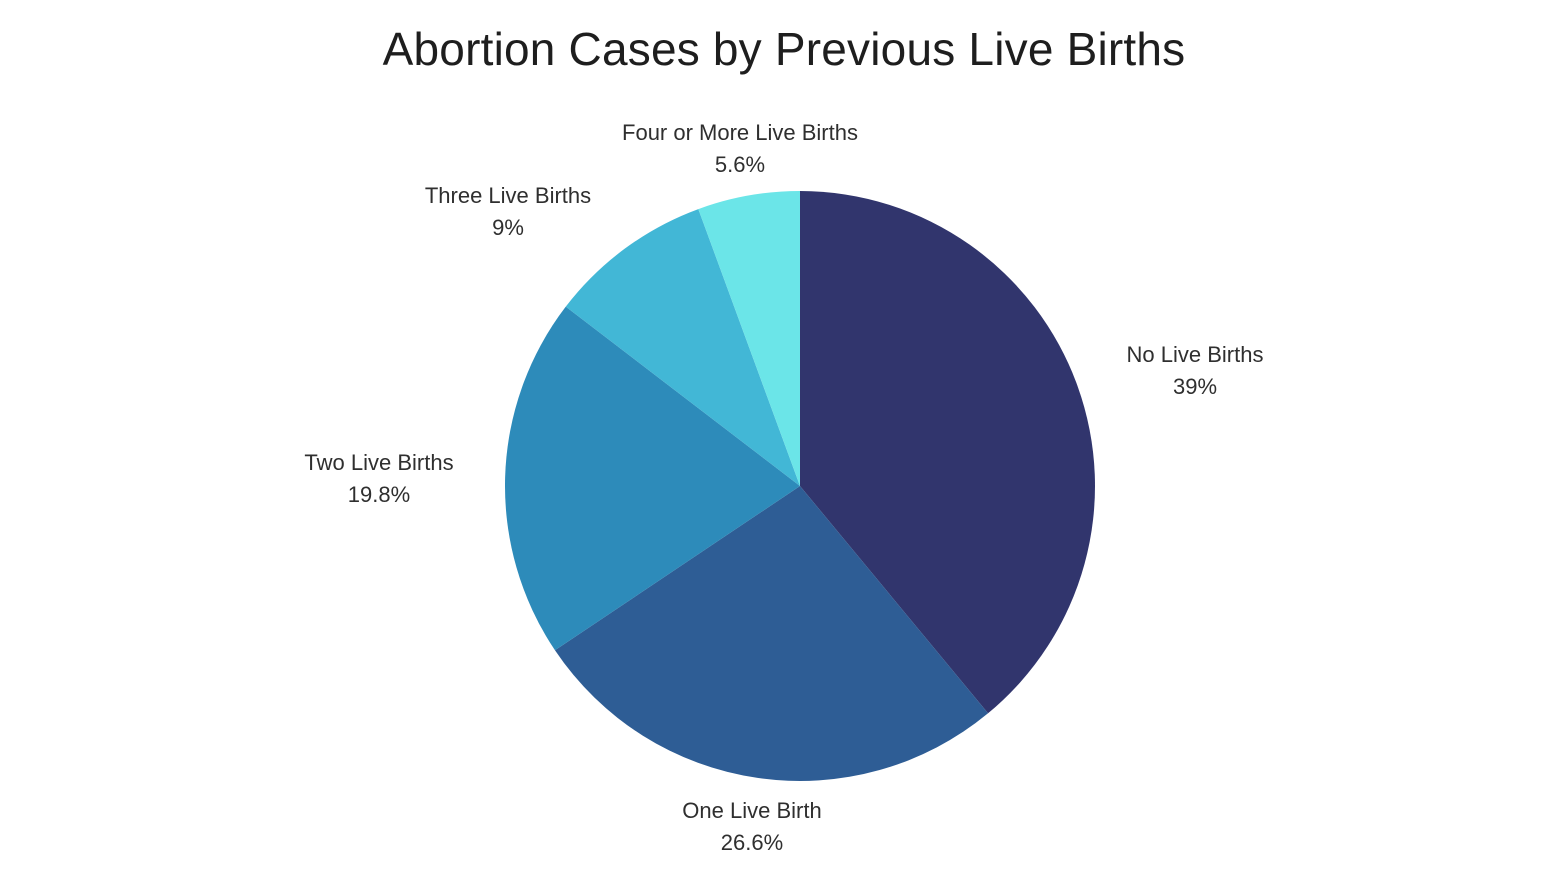  I want to click on slice-value-one-live-birth: 26.6%, so click(752, 842).